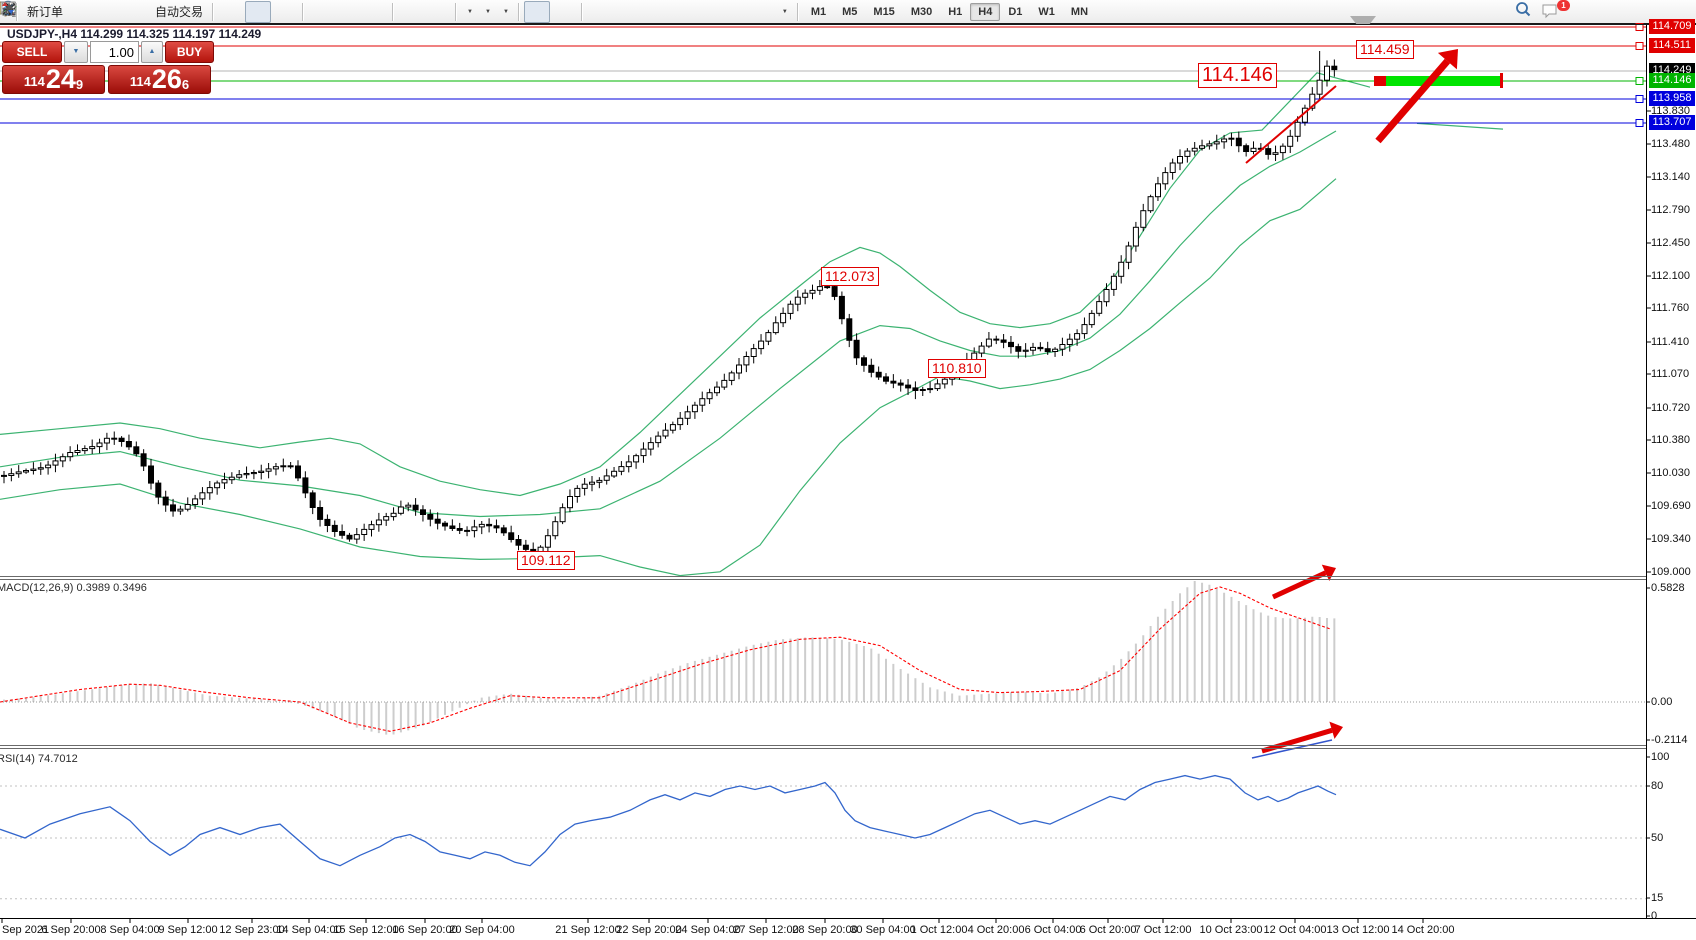 Image resolution: width=1696 pixels, height=940 pixels. I want to click on toolbar-border, so click(848, 24).